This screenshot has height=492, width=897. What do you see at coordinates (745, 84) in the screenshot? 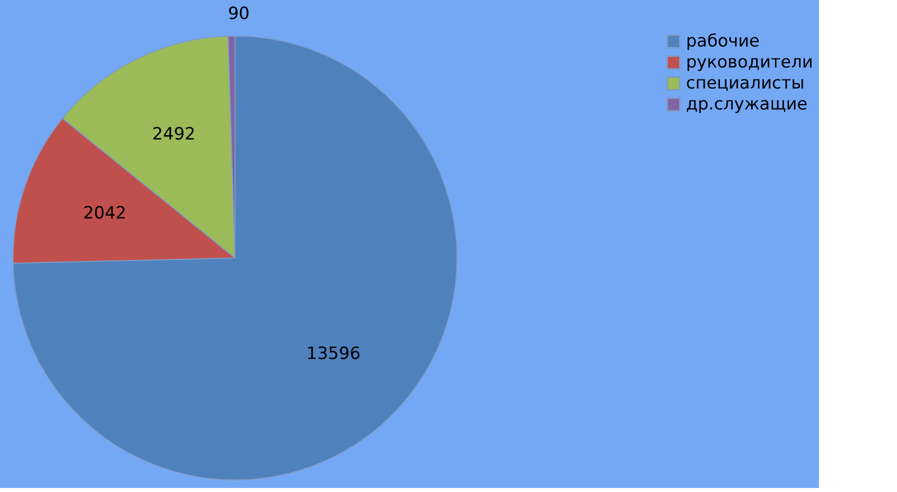
I see `legend-label: специалисты` at bounding box center [745, 84].